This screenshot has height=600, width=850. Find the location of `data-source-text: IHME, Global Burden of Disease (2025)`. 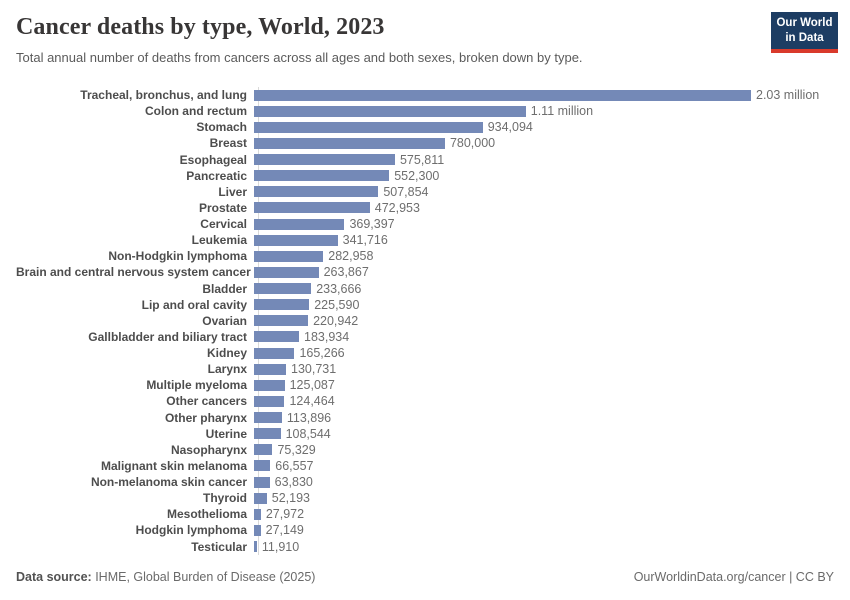

data-source-text: IHME, Global Burden of Disease (2025) is located at coordinates (203, 577).